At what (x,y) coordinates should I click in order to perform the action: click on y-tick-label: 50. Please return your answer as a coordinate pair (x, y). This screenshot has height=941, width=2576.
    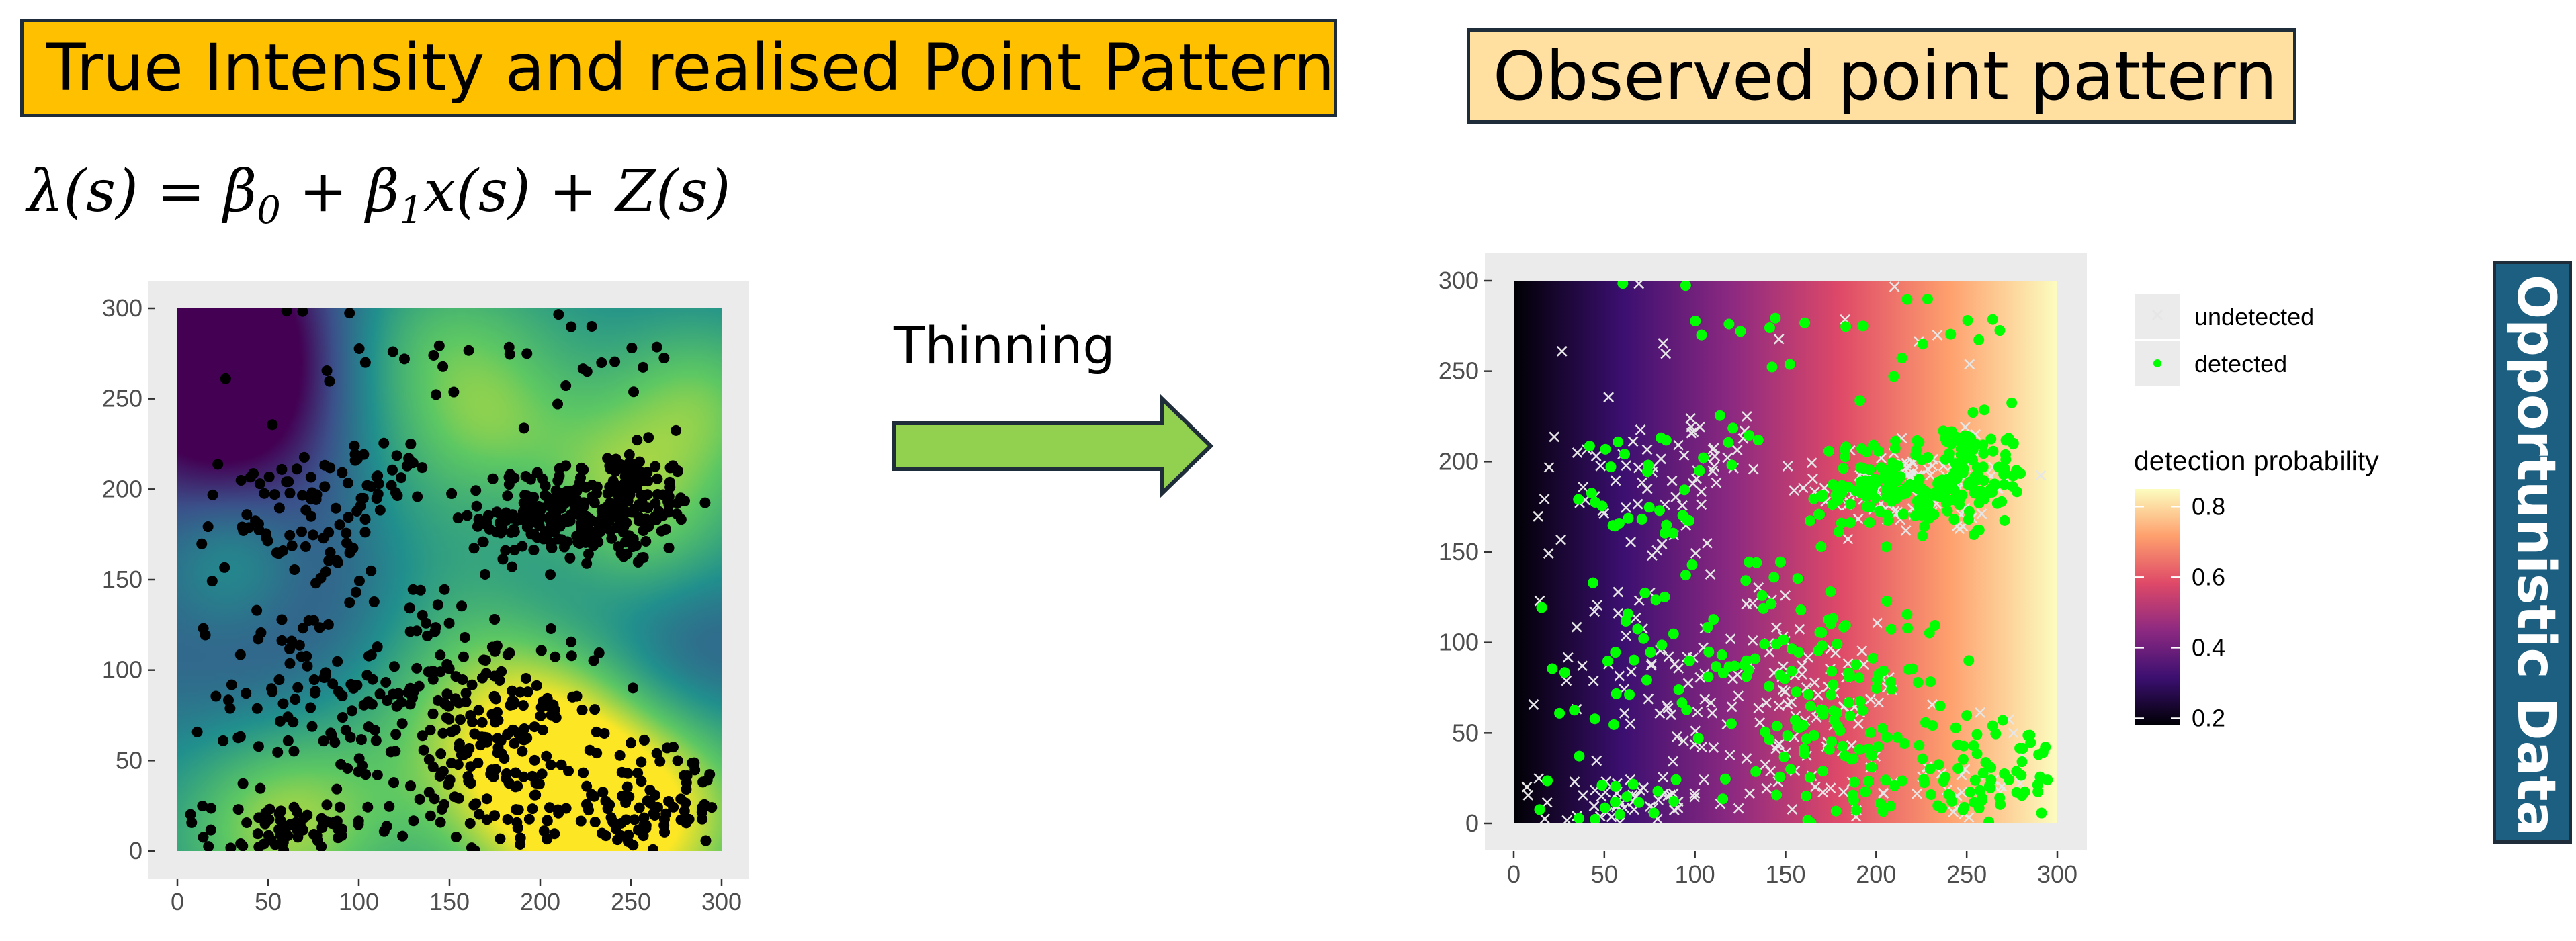
    Looking at the image, I should click on (1465, 732).